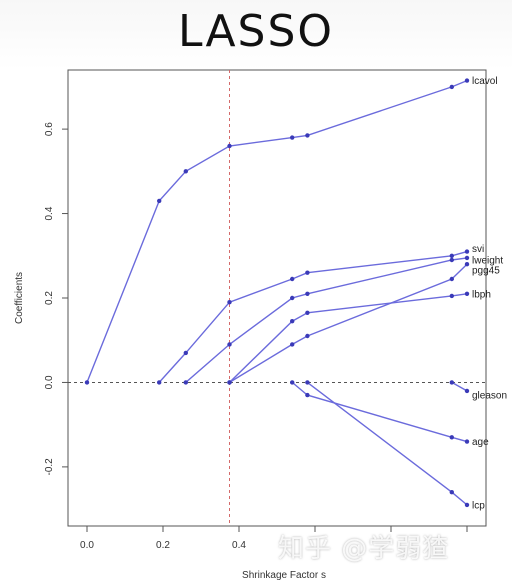 The width and height of the screenshot is (512, 584). I want to click on series-line-svi, so click(313, 316).